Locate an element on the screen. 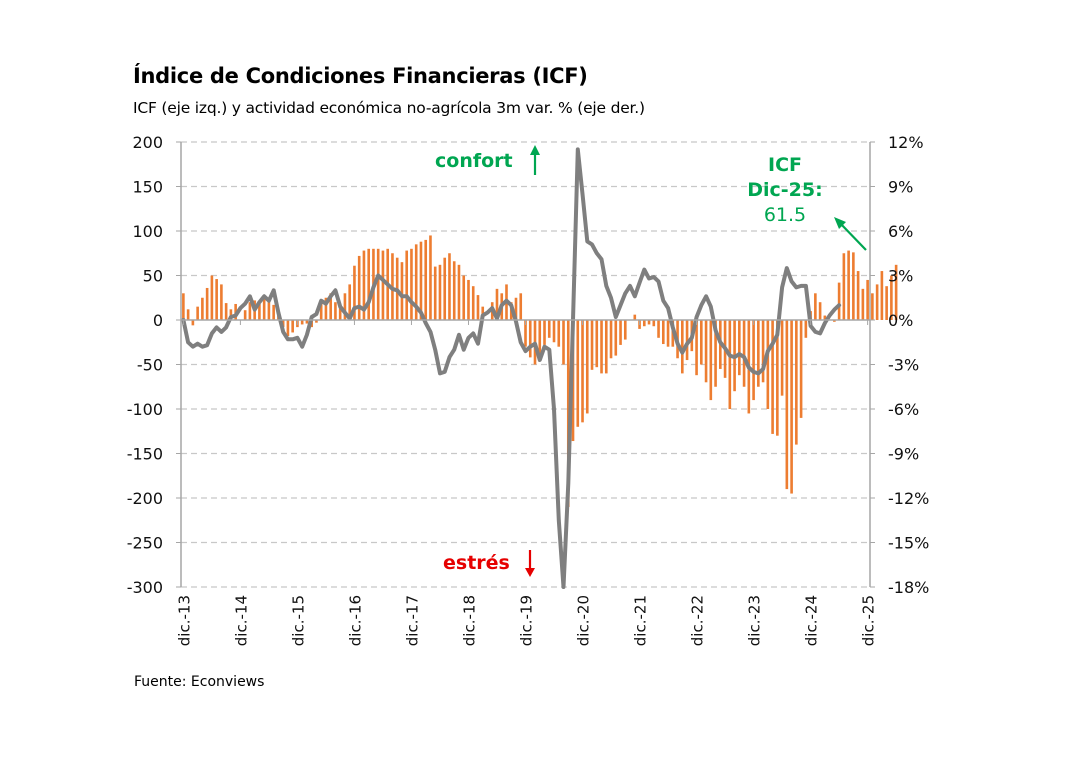  y-right-tick-label: 6% is located at coordinates (900, 231).